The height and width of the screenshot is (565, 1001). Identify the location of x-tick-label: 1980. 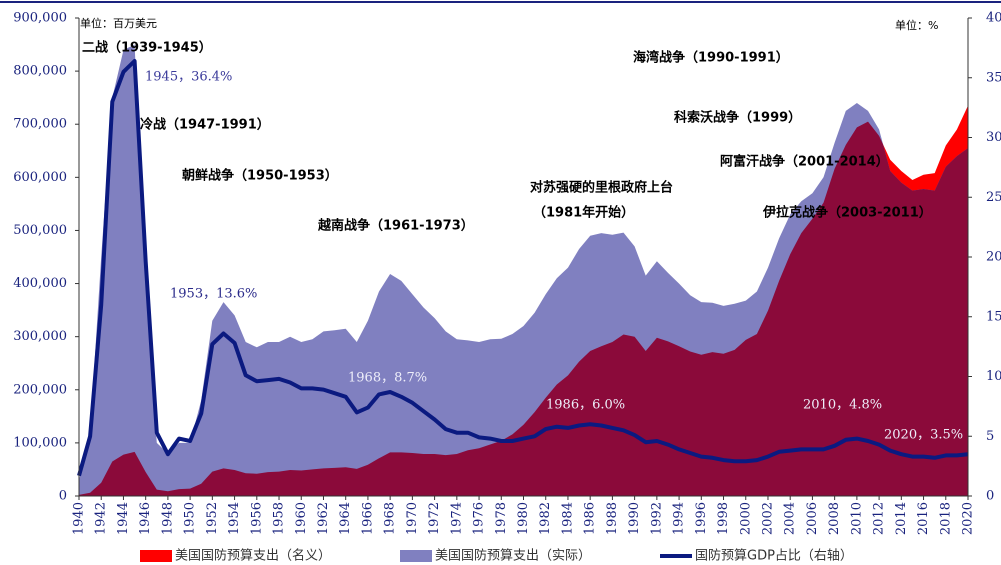
(523, 518).